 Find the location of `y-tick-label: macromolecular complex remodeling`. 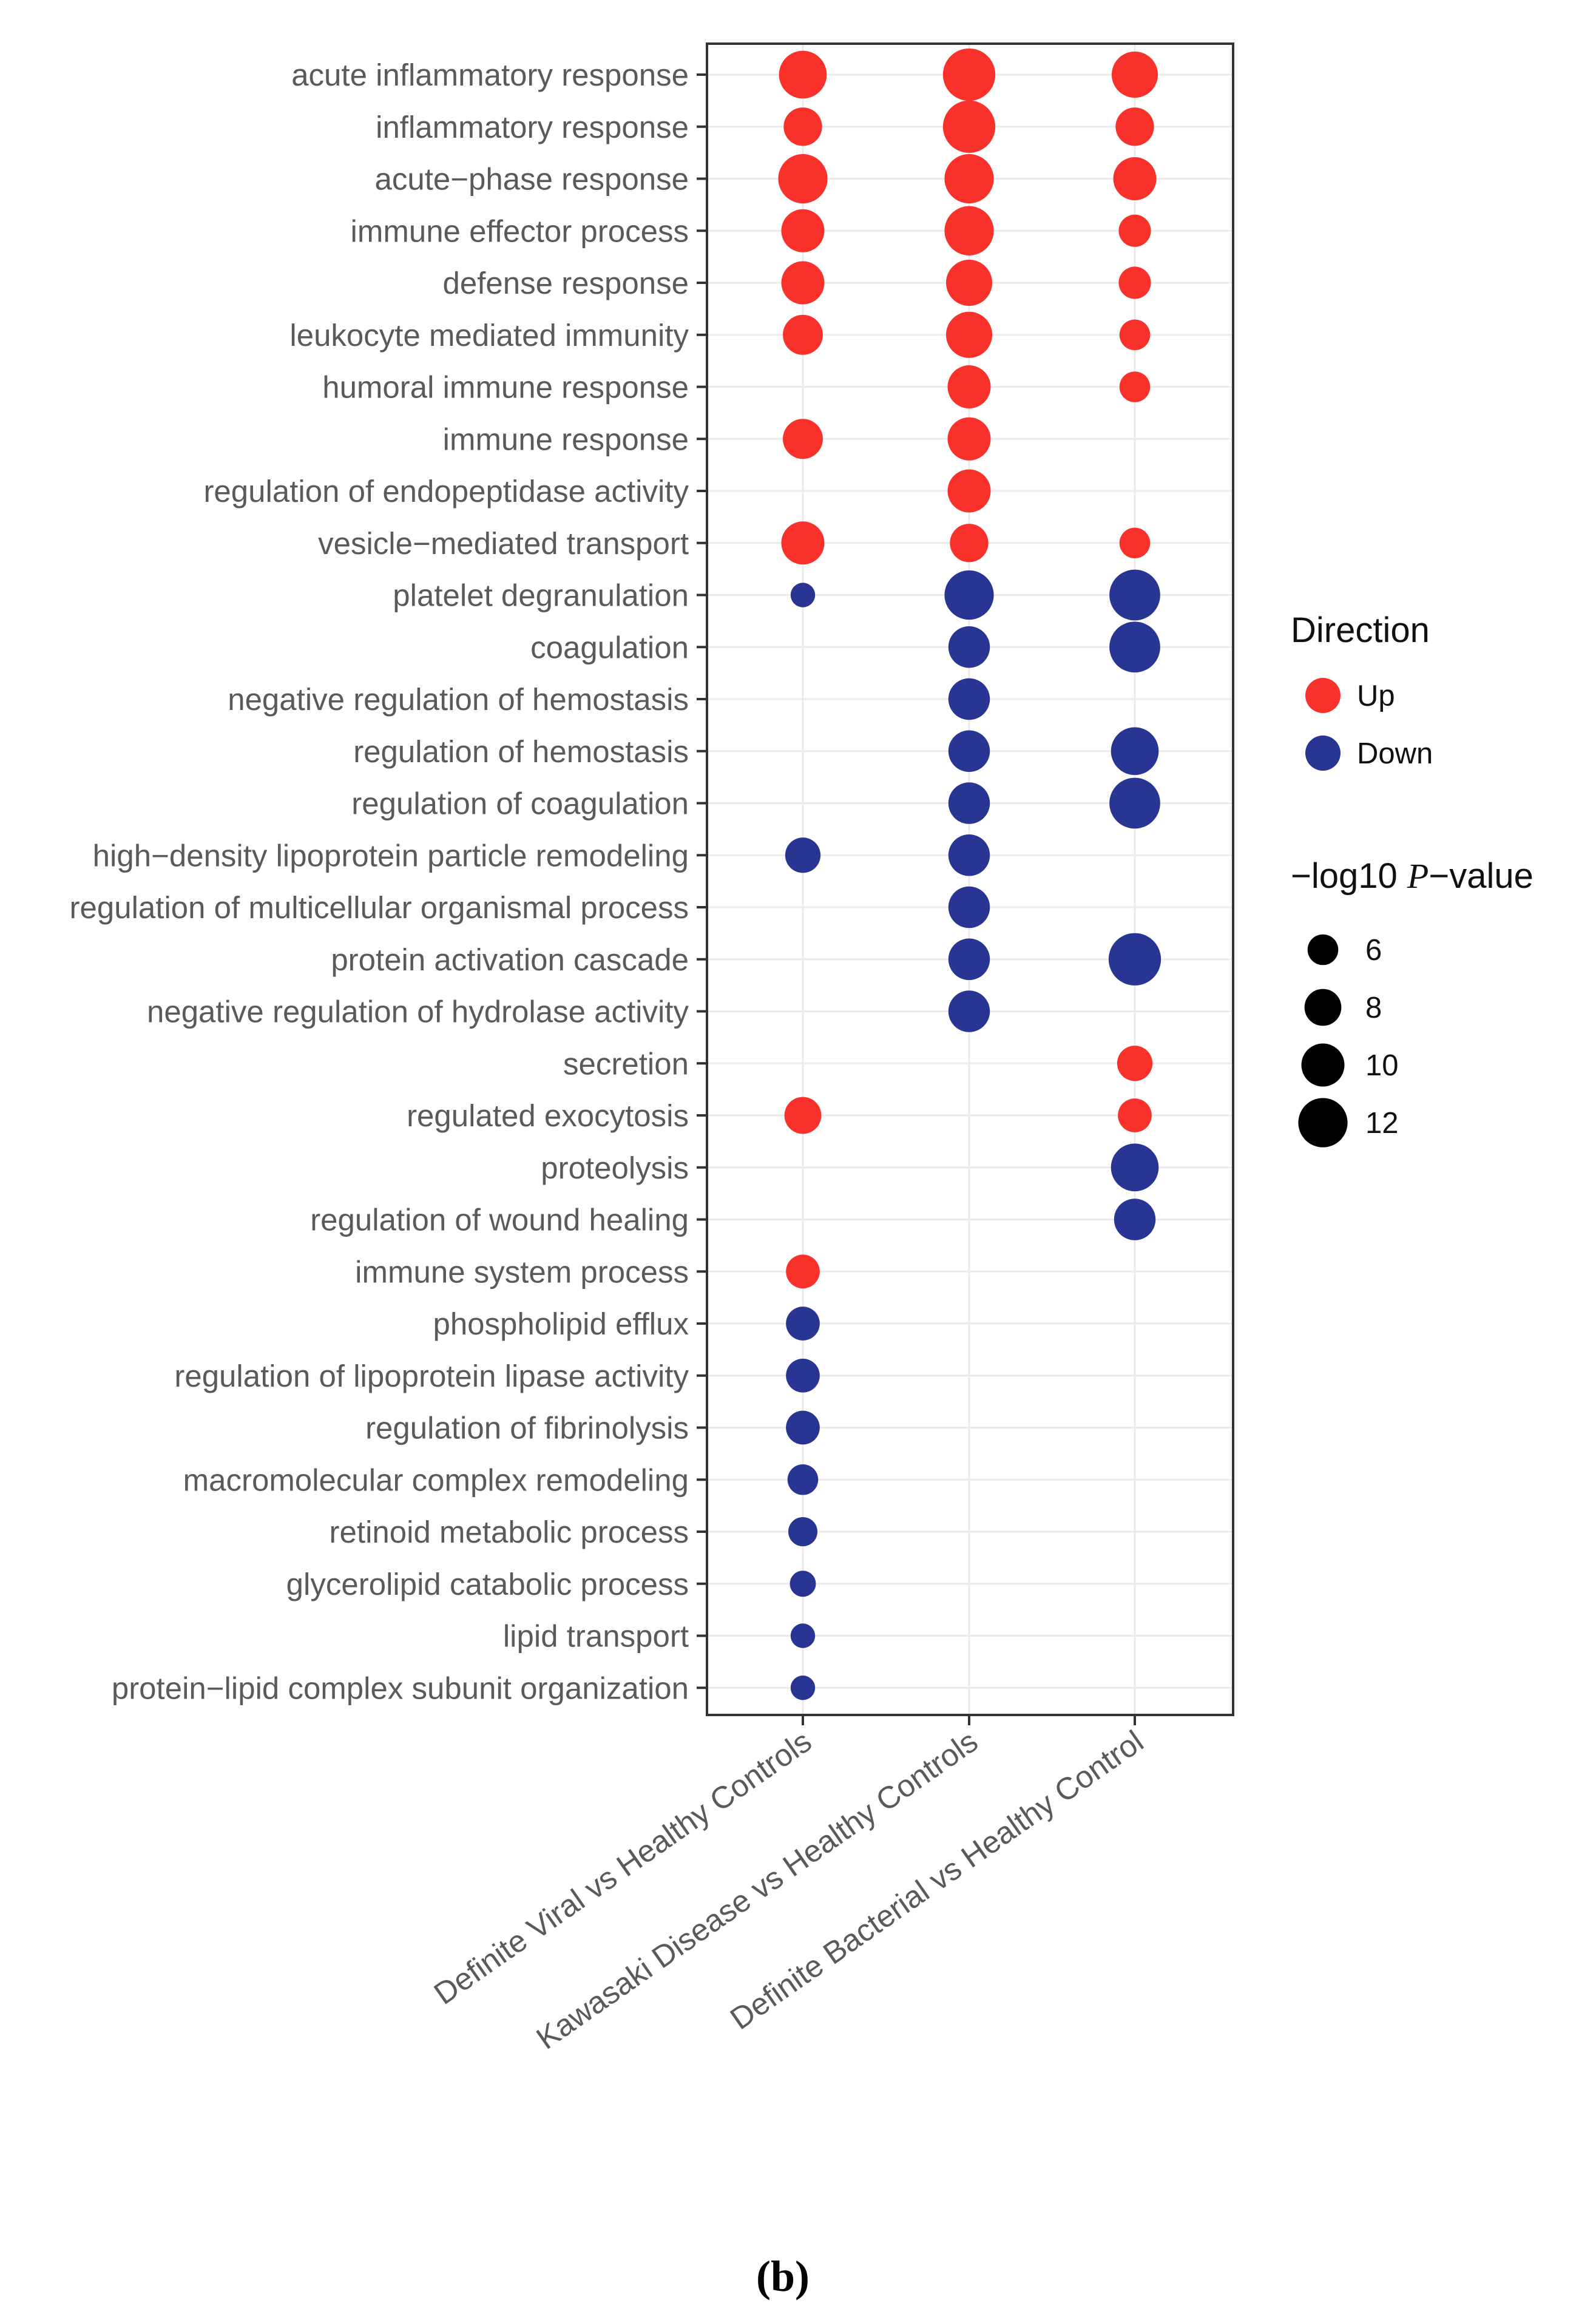

y-tick-label: macromolecular complex remodeling is located at coordinates (436, 1480).